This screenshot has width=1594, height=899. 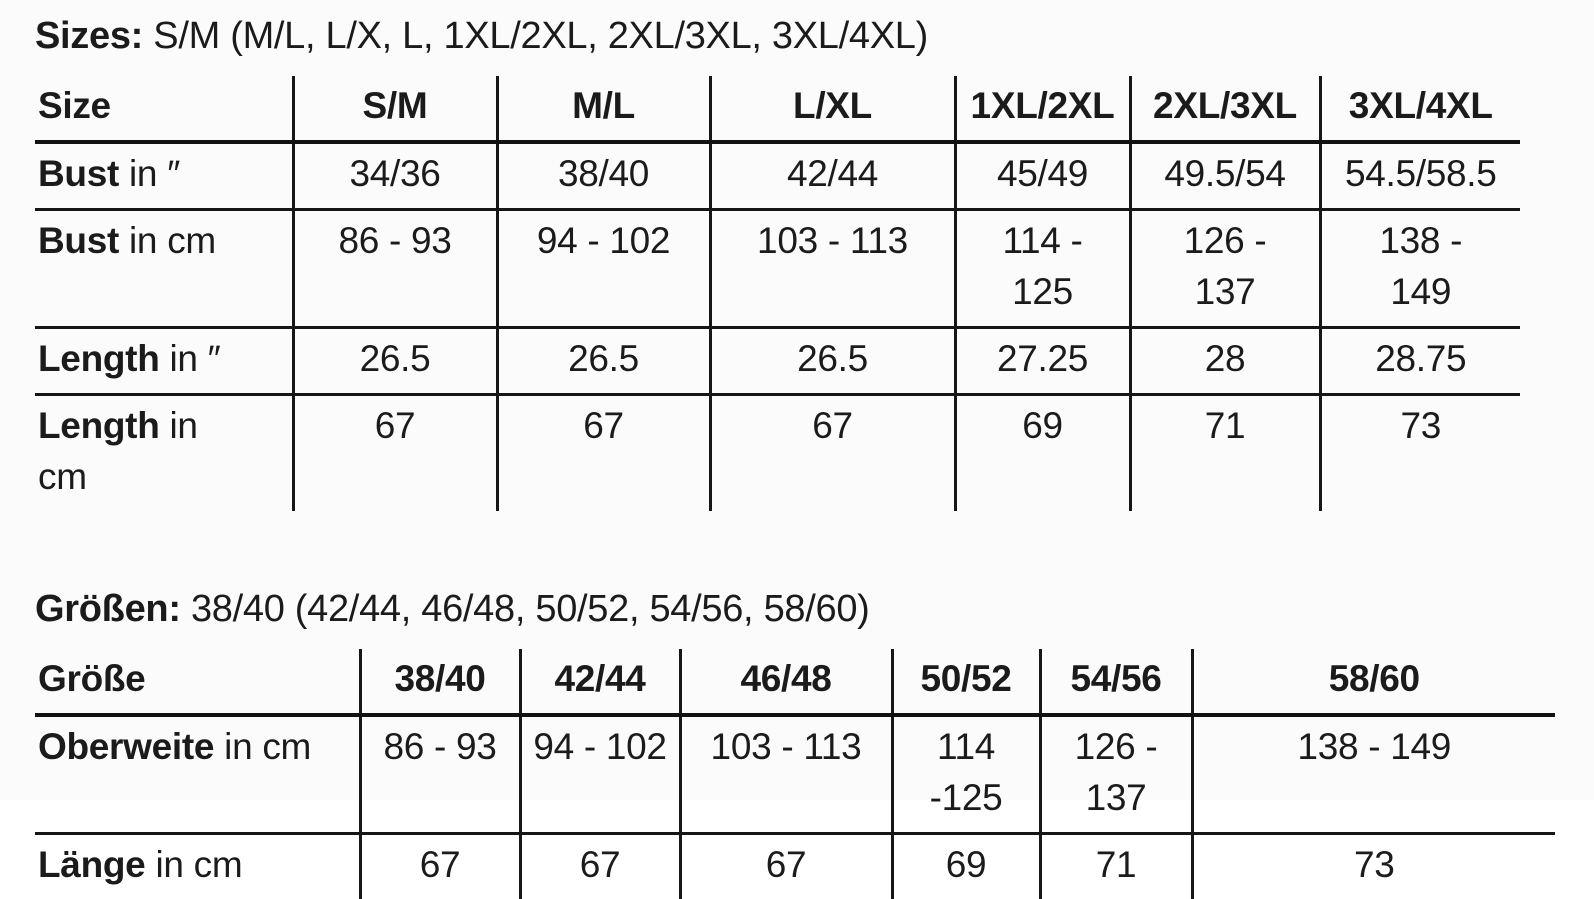 I want to click on table-cell: 49.5/54, so click(x=1226, y=176).